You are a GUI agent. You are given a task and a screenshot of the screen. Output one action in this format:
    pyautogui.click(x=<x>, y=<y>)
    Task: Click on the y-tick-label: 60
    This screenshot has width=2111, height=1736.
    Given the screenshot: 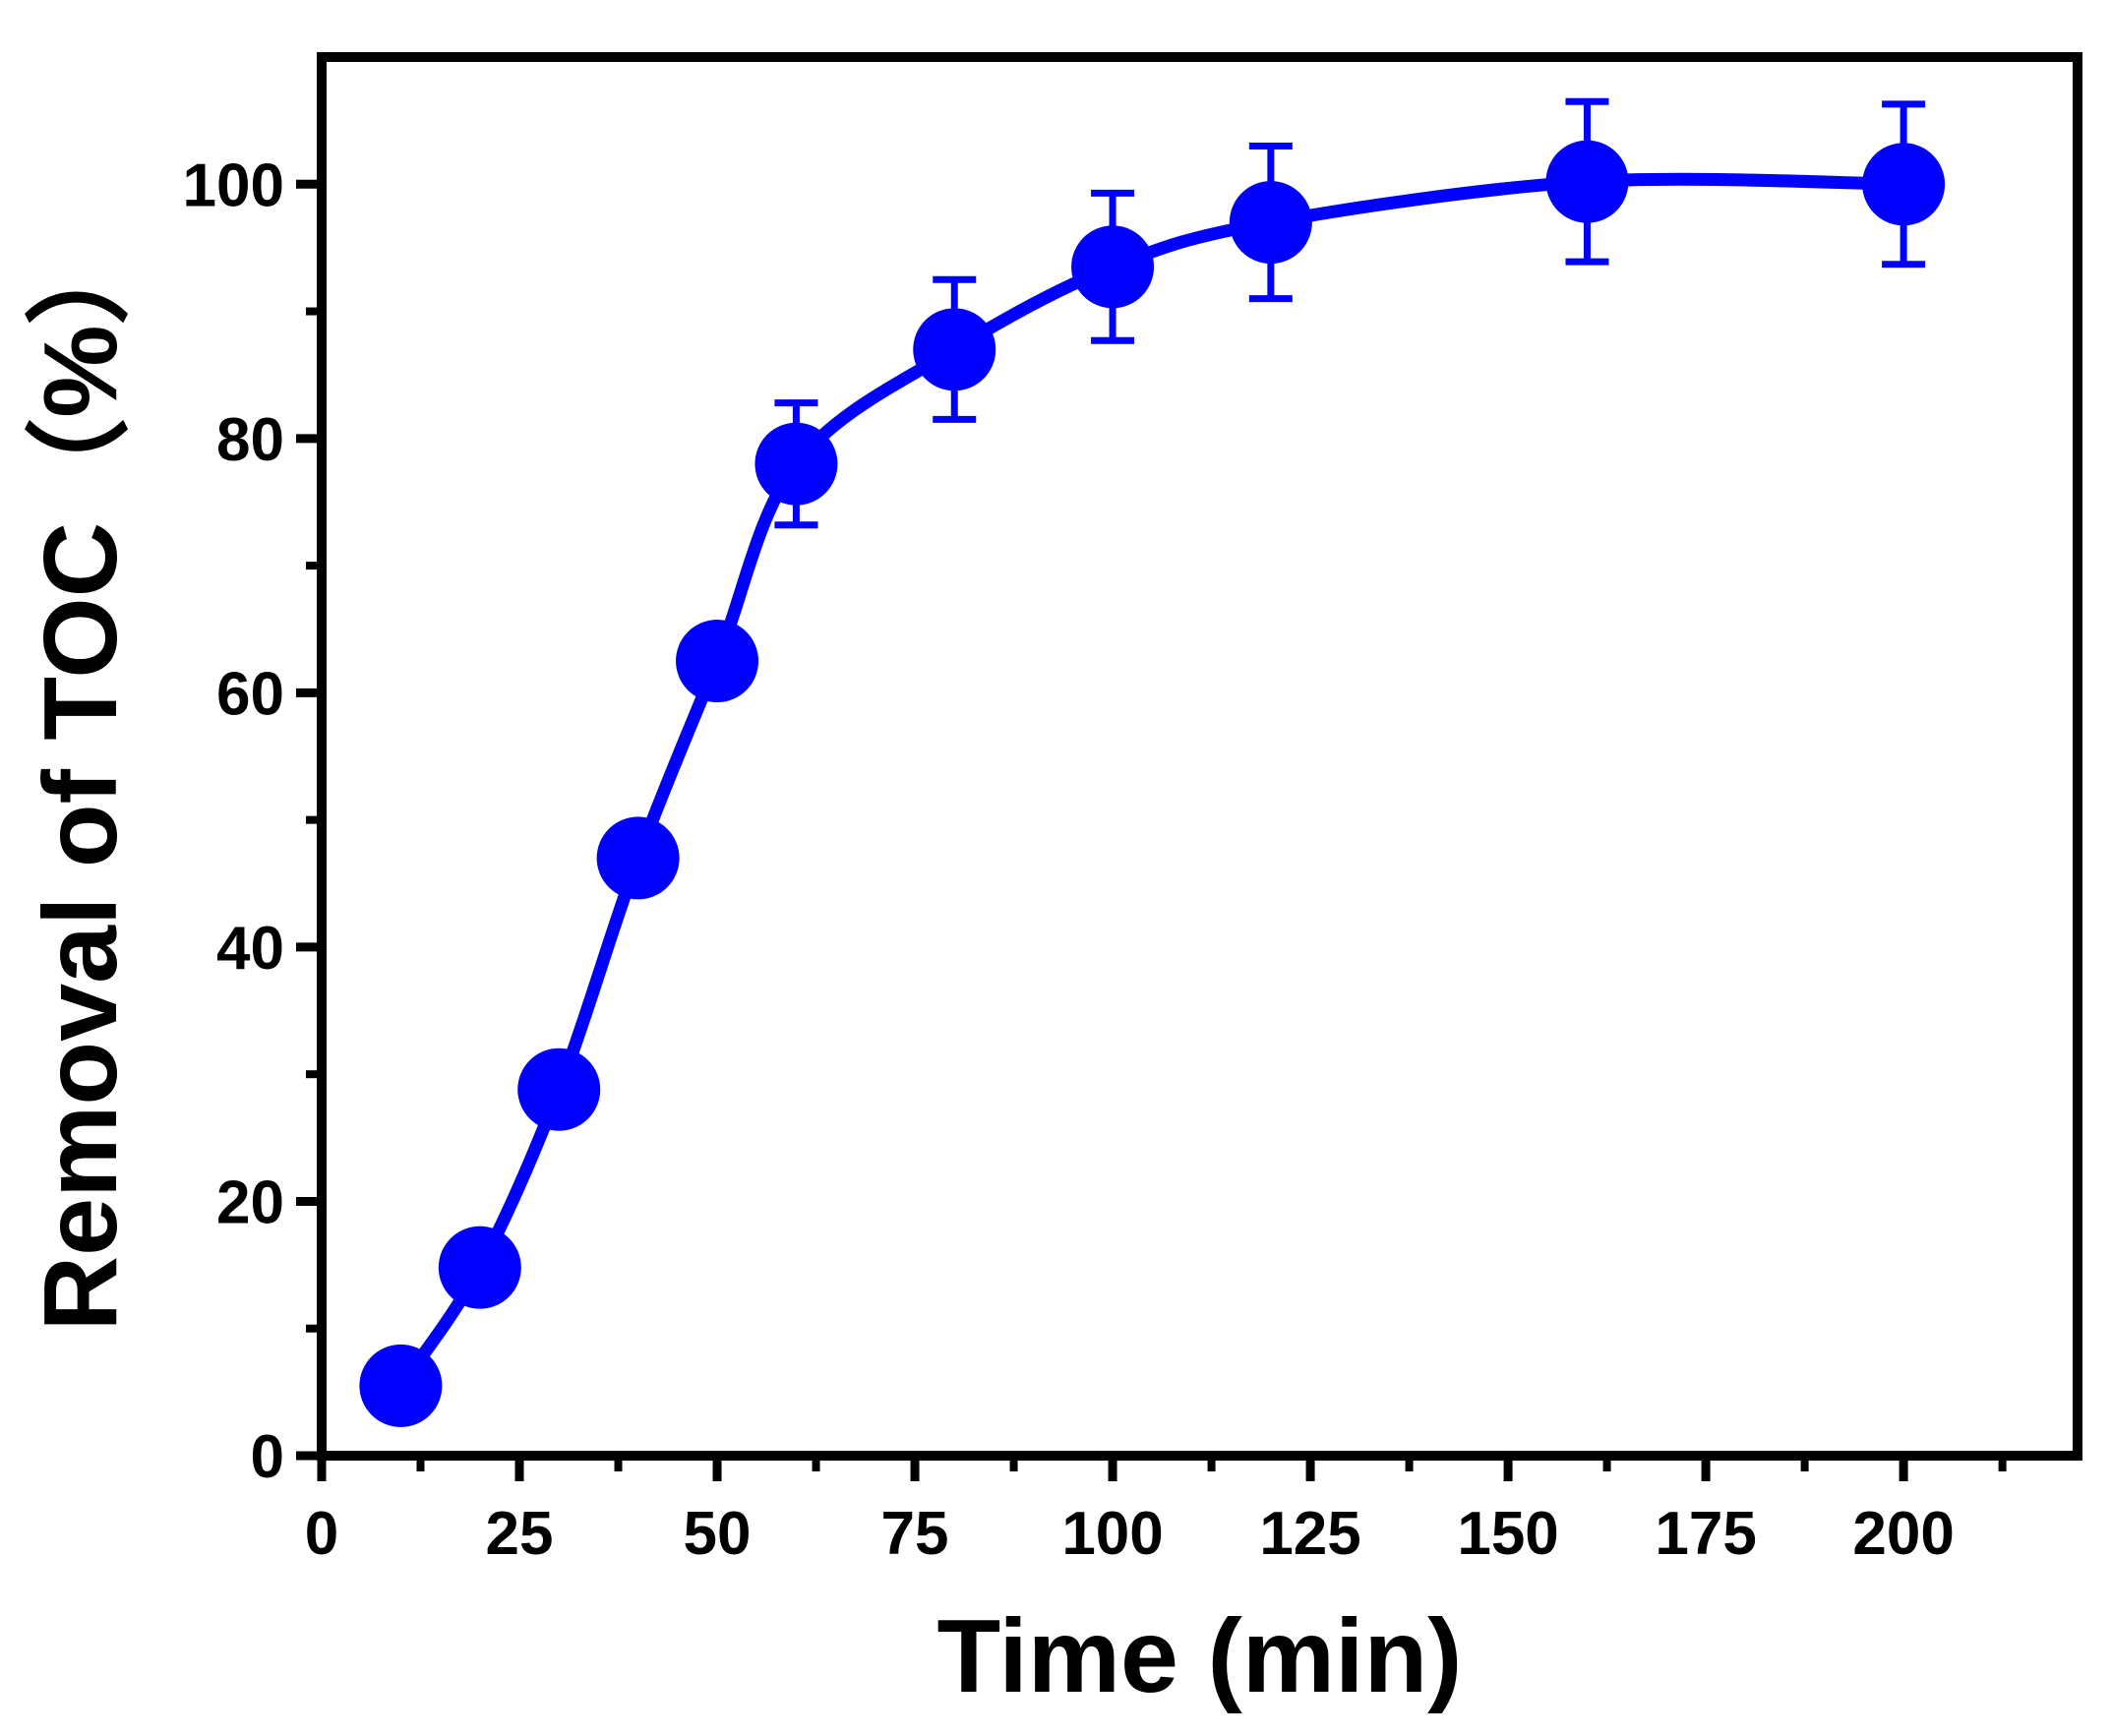 What is the action you would take?
    pyautogui.click(x=250, y=694)
    